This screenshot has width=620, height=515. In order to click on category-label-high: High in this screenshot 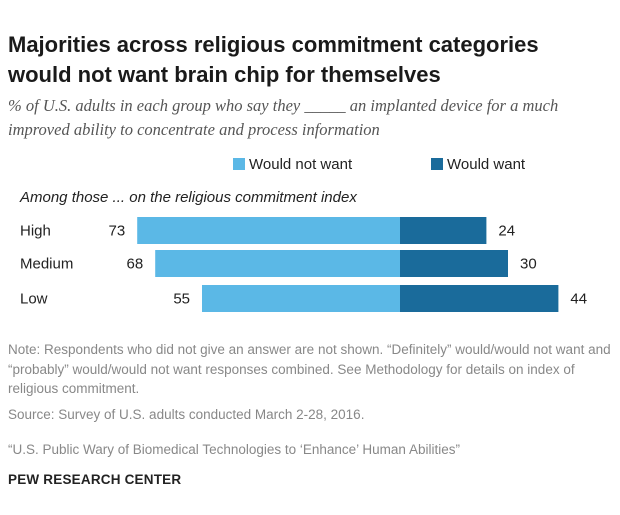, I will do `click(35, 231)`.